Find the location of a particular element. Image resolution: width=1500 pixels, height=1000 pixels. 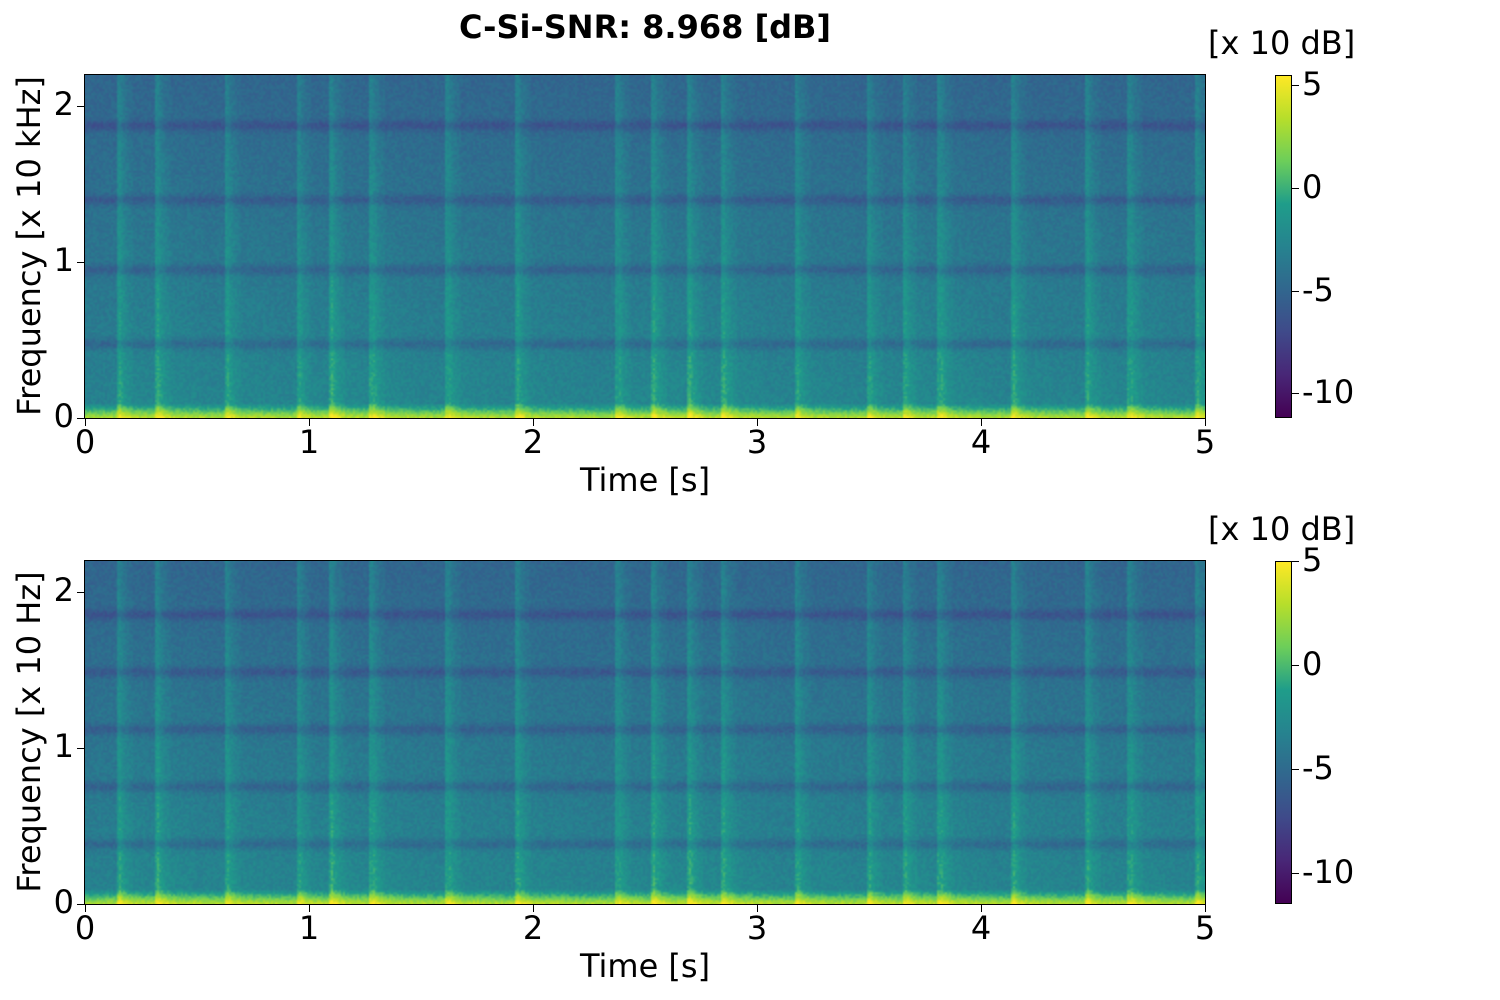

y-axis-label: Frequency [x 10 Hz] is located at coordinates (29, 732).